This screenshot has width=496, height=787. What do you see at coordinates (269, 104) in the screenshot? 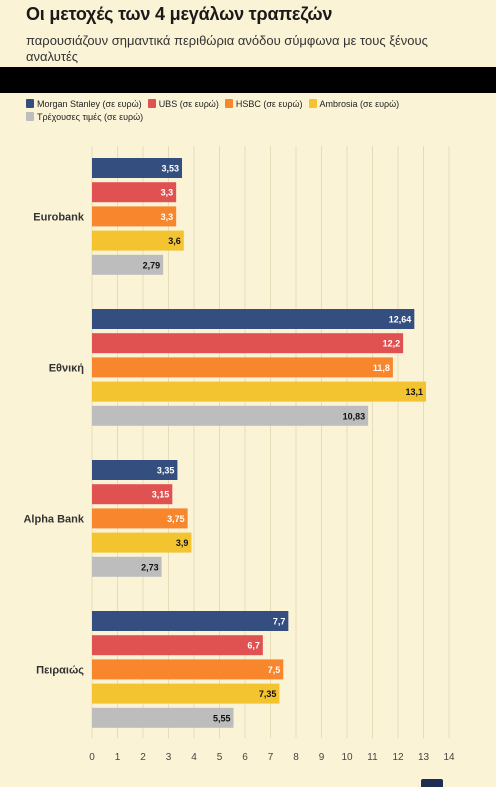
I see `legend-label: HSBC (σε ευρώ)` at bounding box center [269, 104].